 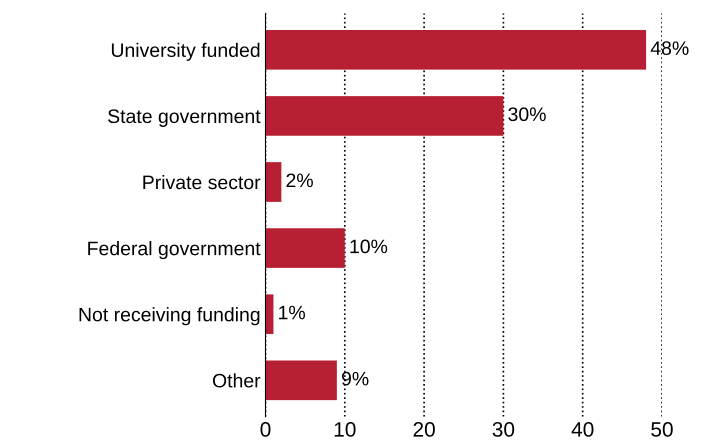 What do you see at coordinates (583, 429) in the screenshot?
I see `x-tick-label: 40` at bounding box center [583, 429].